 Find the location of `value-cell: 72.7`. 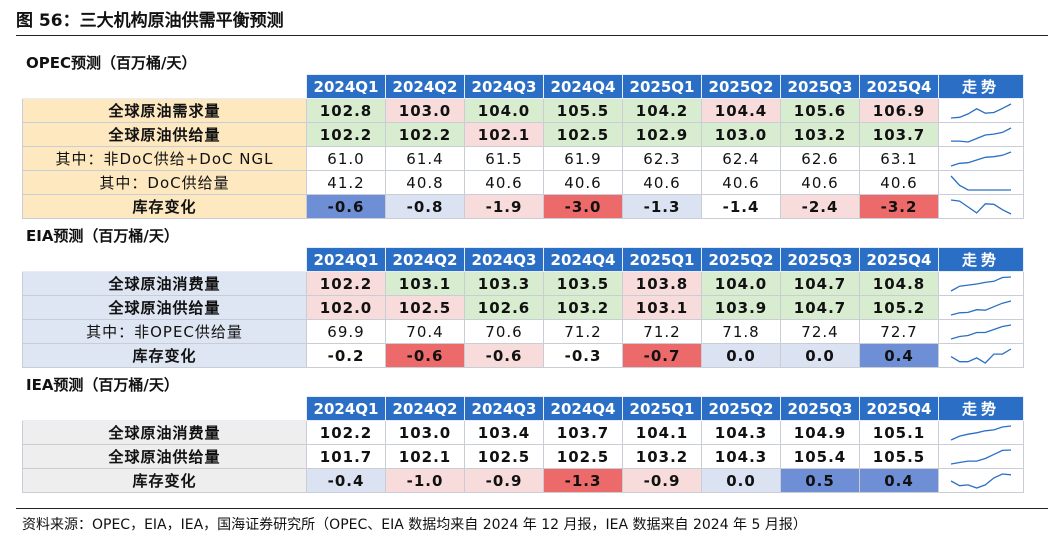

value-cell: 72.7 is located at coordinates (899, 331).